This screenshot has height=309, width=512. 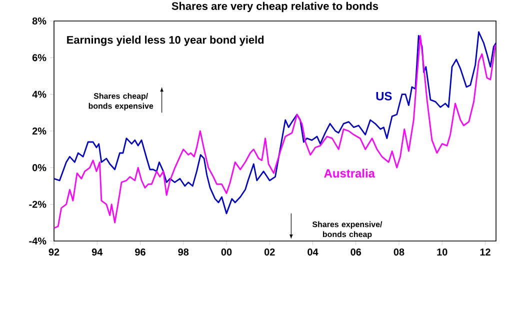 I want to click on chart-title: Shares are very cheap relative to bonds, so click(x=275, y=7).